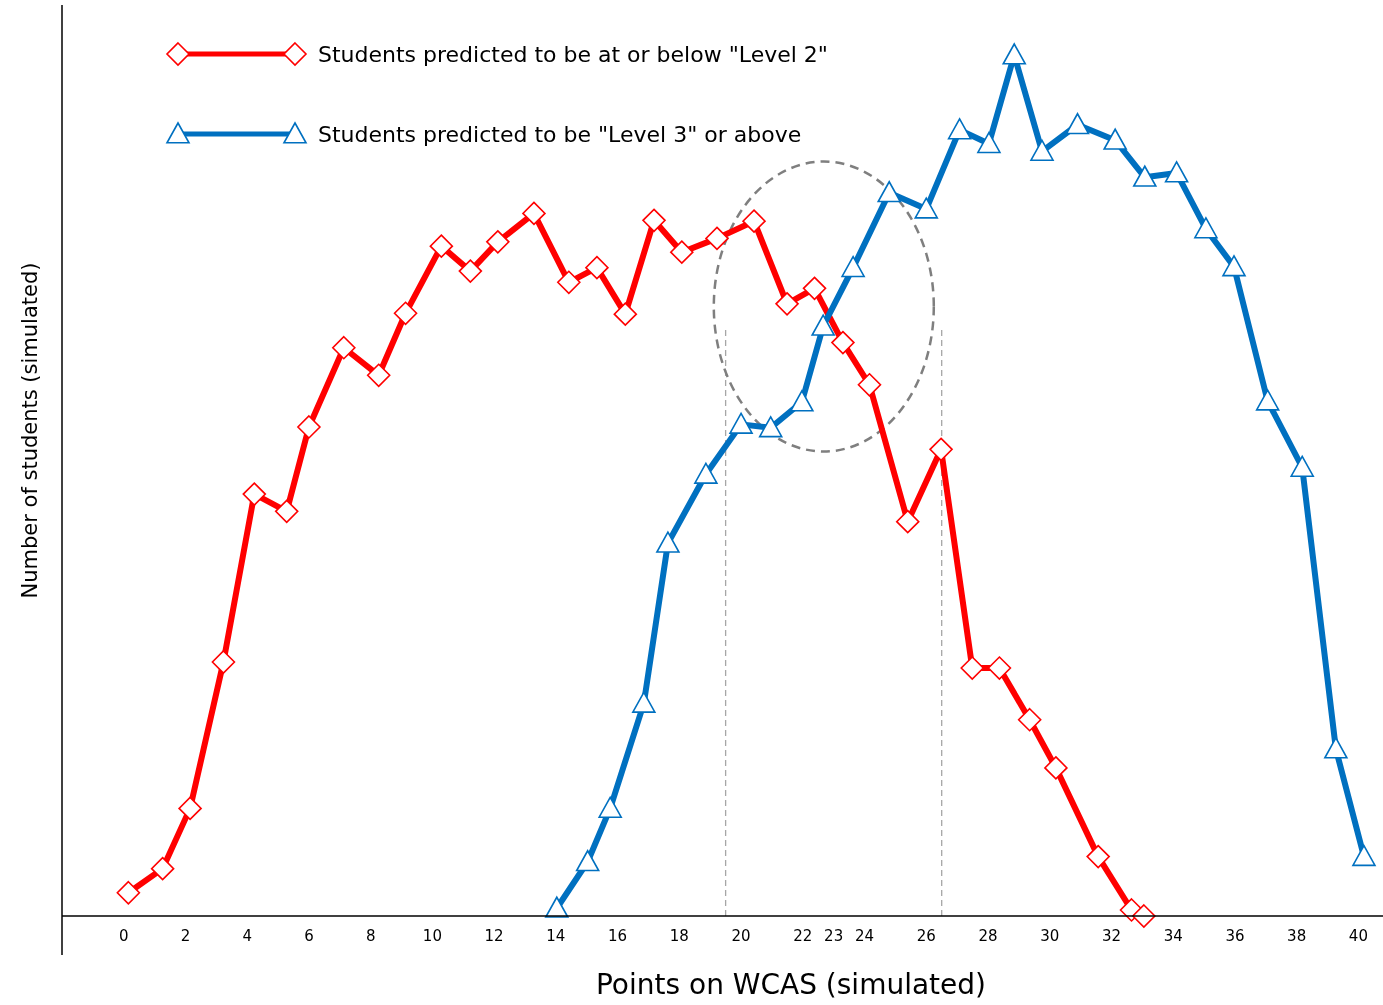 This screenshot has height=1005, width=1383. Describe the element at coordinates (618, 936) in the screenshot. I see `x-tick-label: 16` at that location.